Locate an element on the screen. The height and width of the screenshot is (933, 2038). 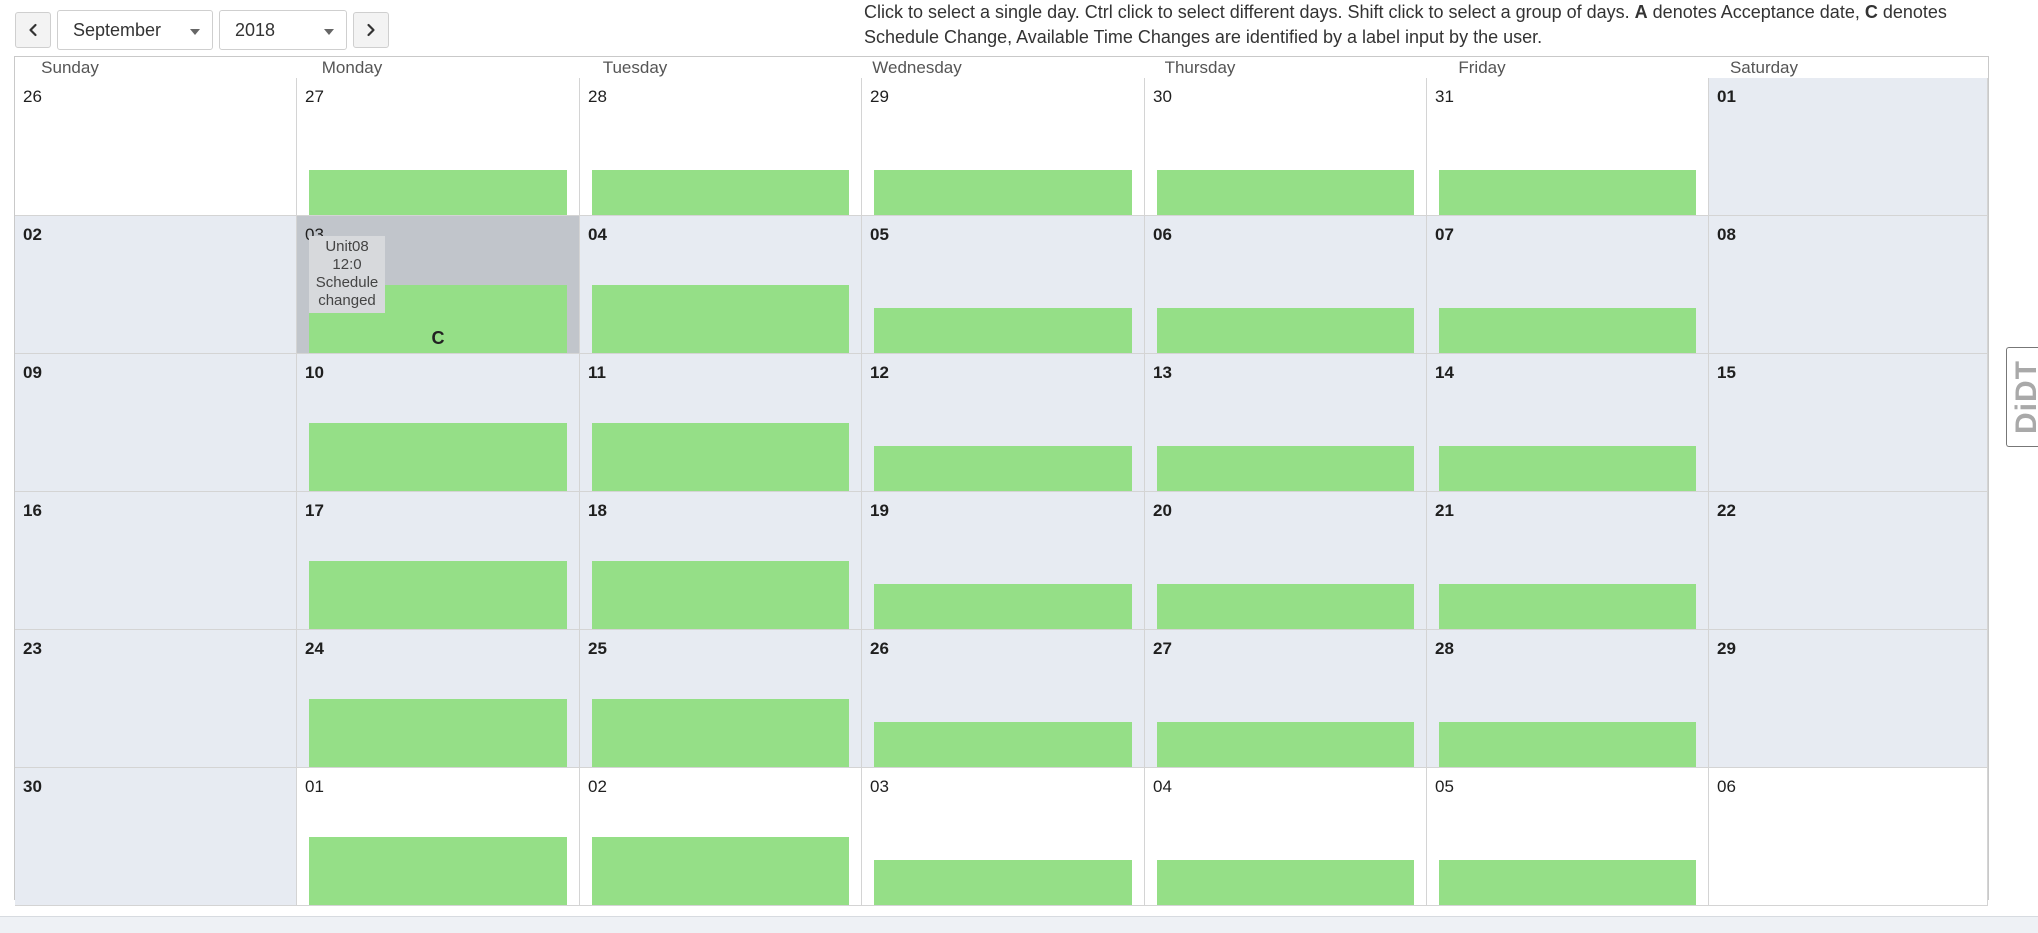
day-cell: 07 is located at coordinates (1568, 285).